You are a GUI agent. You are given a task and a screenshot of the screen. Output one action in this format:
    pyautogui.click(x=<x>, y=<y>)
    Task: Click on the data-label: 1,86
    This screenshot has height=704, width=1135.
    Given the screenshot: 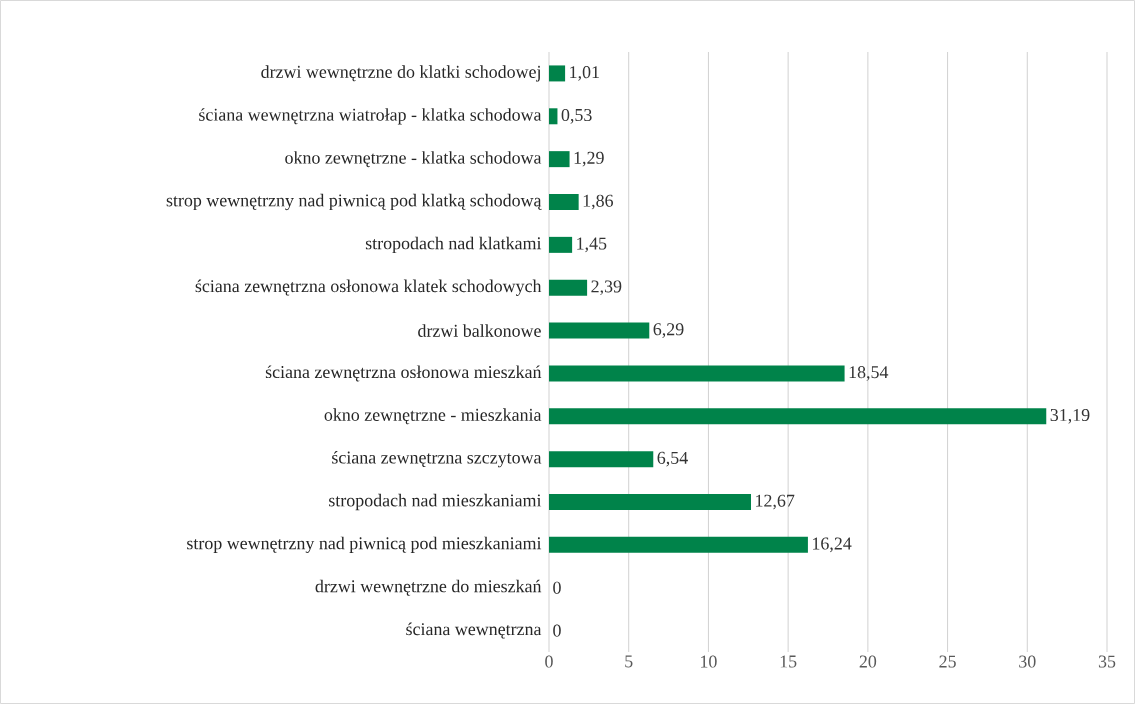 What is the action you would take?
    pyautogui.click(x=598, y=202)
    